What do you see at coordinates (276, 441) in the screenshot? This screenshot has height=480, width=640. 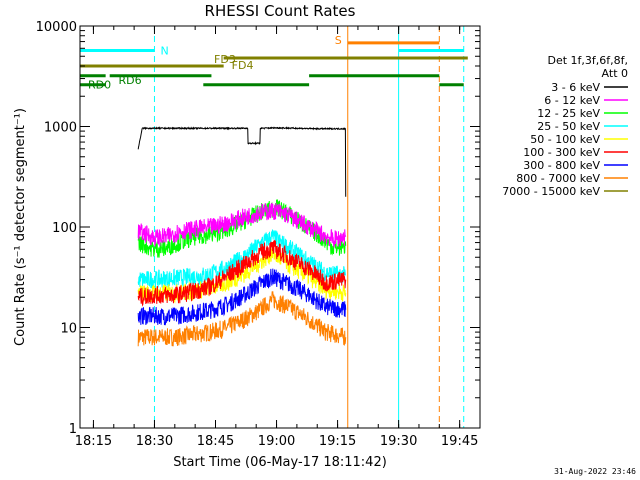 I see `x-tick-label: 19:00` at bounding box center [276, 441].